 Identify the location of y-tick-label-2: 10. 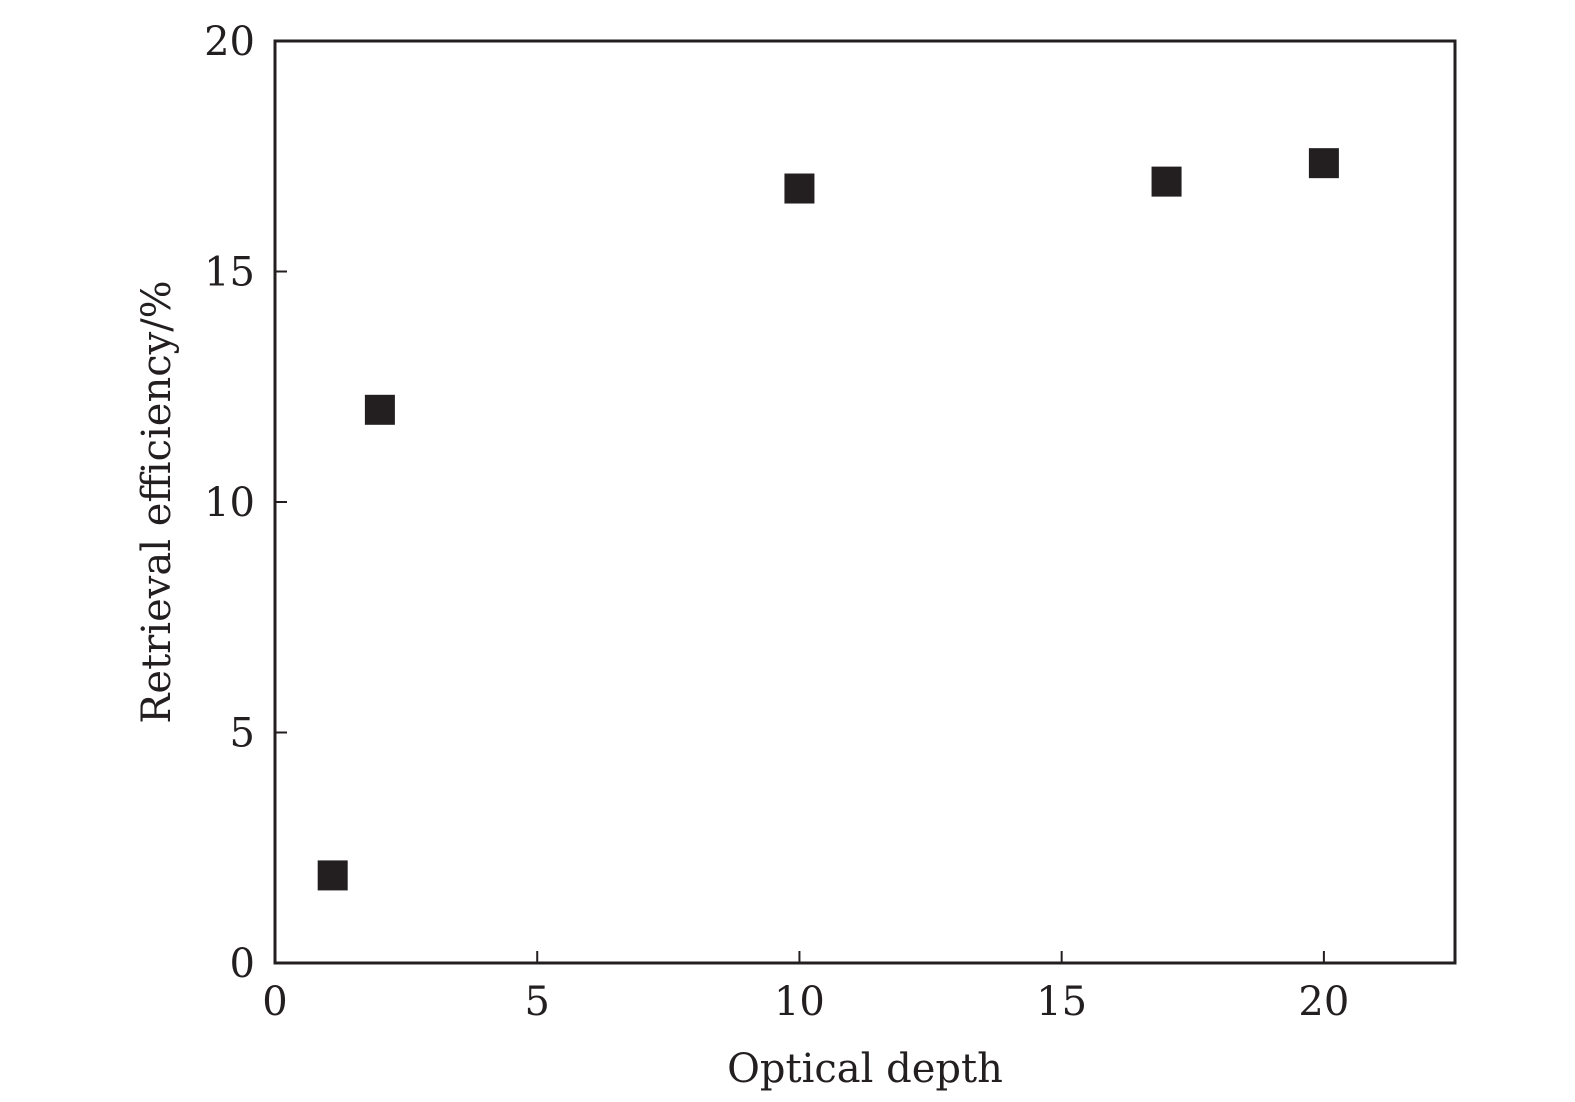
(229, 503).